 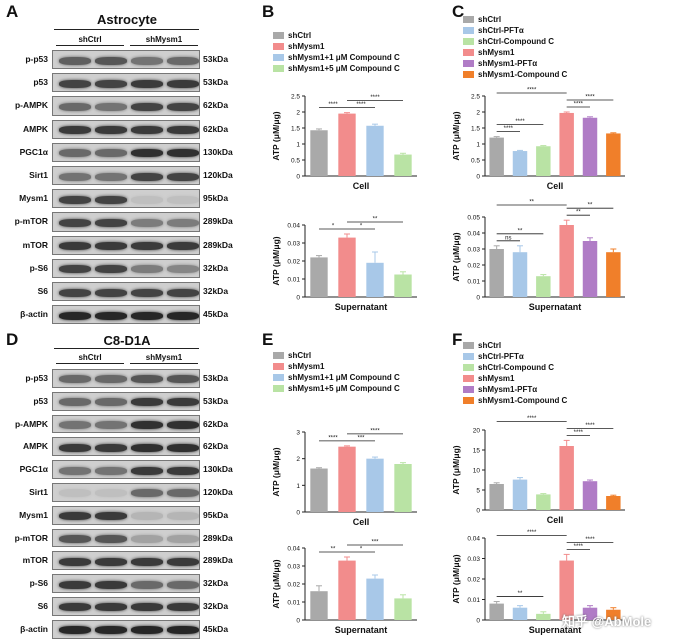 What do you see at coordinates (478, 621) in the screenshot?
I see `y-tick-label: 0` at bounding box center [478, 621].